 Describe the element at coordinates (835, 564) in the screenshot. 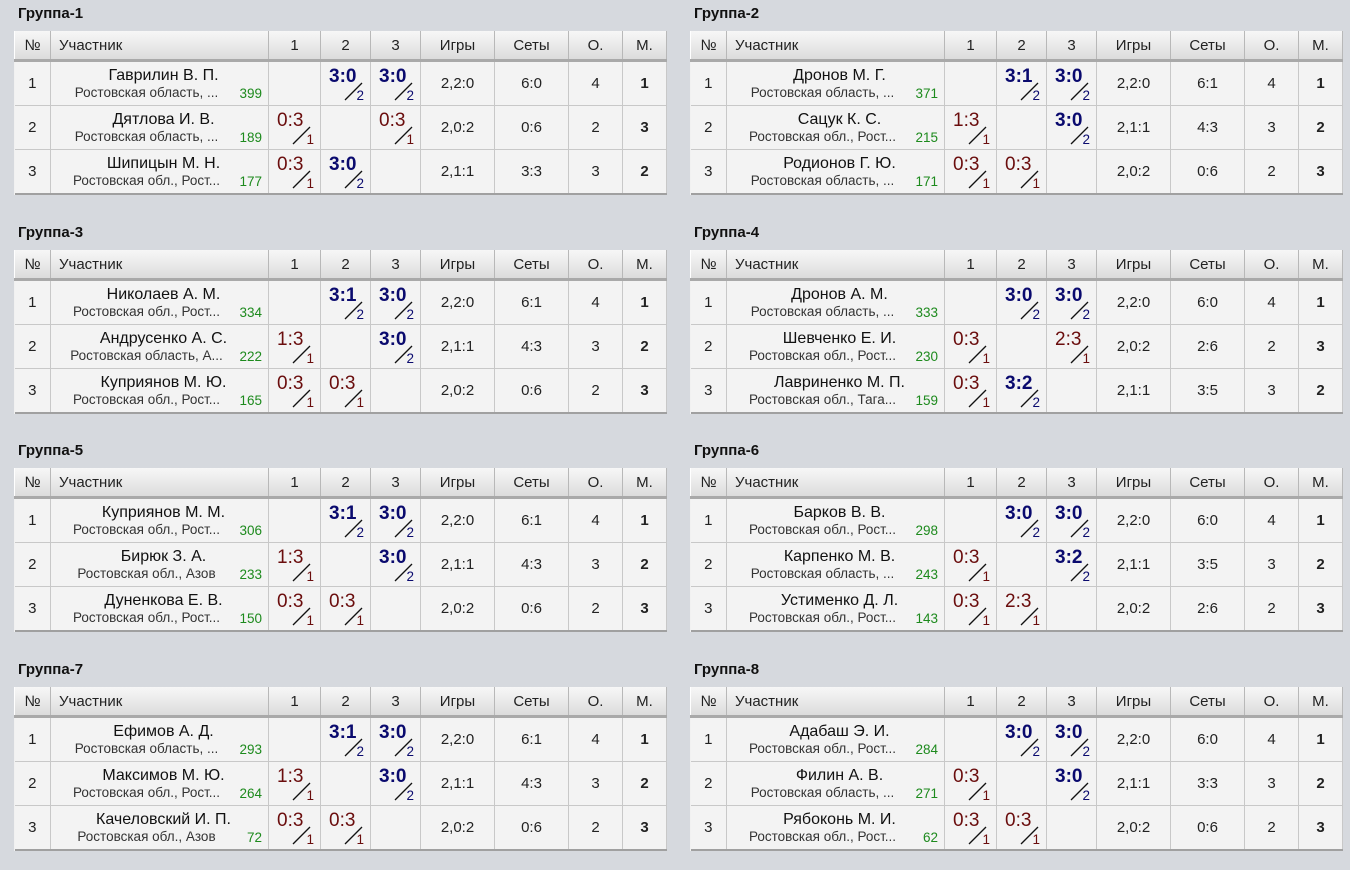

I see `player-cell: Карпенко М. В. Ростовская область, ... 243` at that location.